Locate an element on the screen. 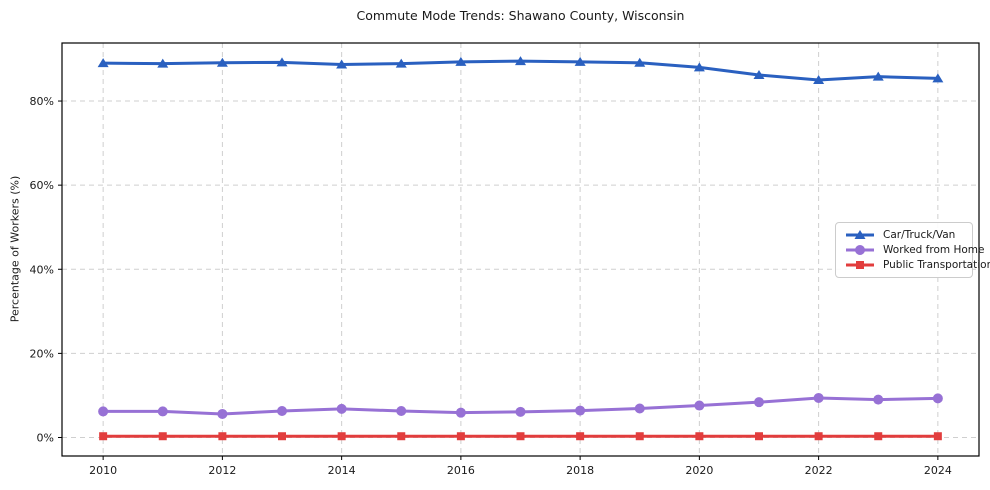 This screenshot has width=990, height=490. legend-item-worked-from-home: Worked from Home is located at coordinates (914, 249).